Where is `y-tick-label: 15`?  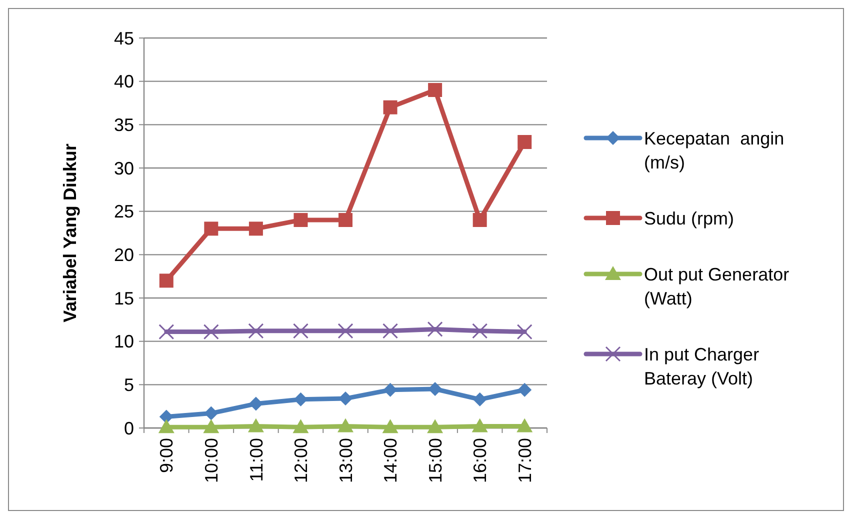 y-tick-label: 15 is located at coordinates (124, 298).